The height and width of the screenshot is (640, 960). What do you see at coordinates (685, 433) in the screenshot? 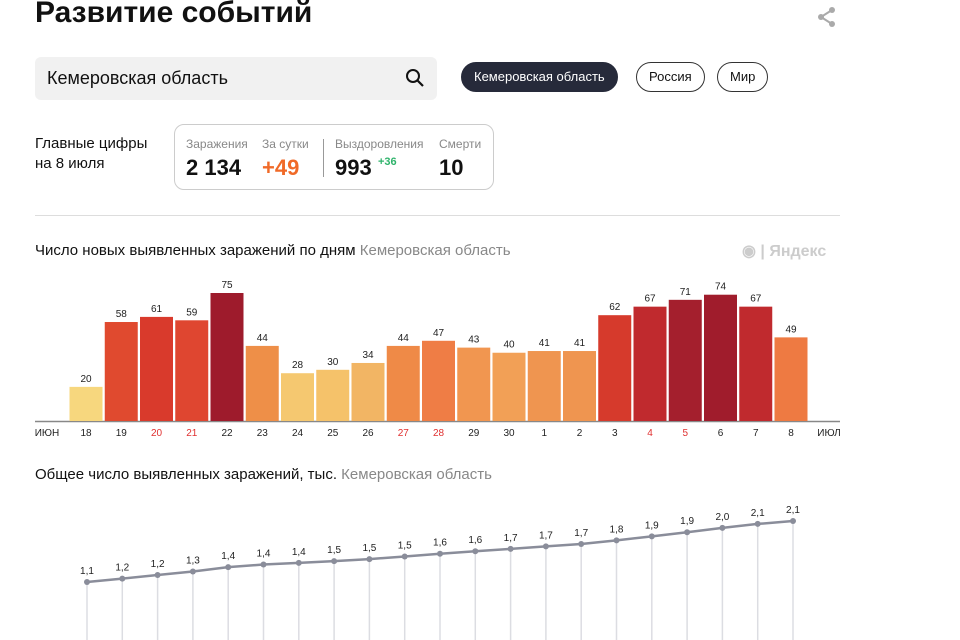
I see `x-tick-label: 5` at bounding box center [685, 433].